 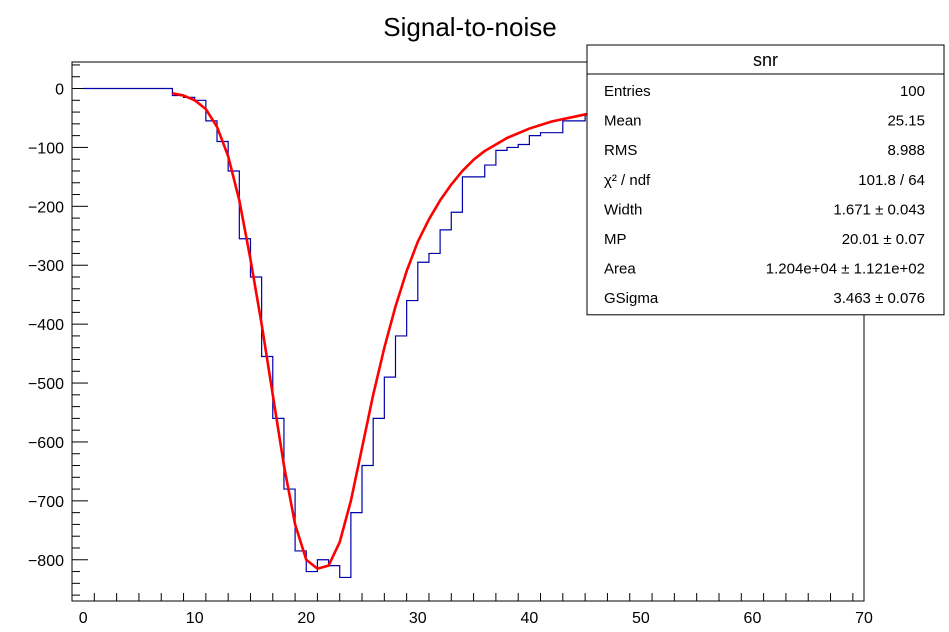 What do you see at coordinates (623, 209) in the screenshot?
I see `stats-row-label: Width` at bounding box center [623, 209].